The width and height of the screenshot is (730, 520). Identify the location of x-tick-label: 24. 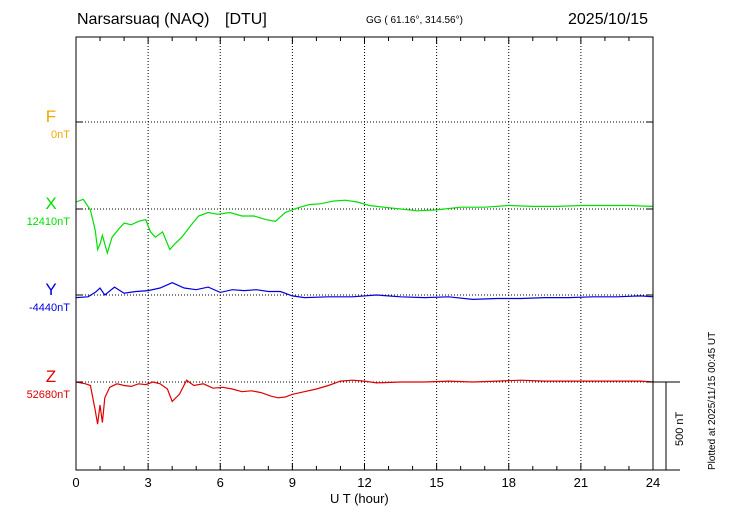
(653, 482).